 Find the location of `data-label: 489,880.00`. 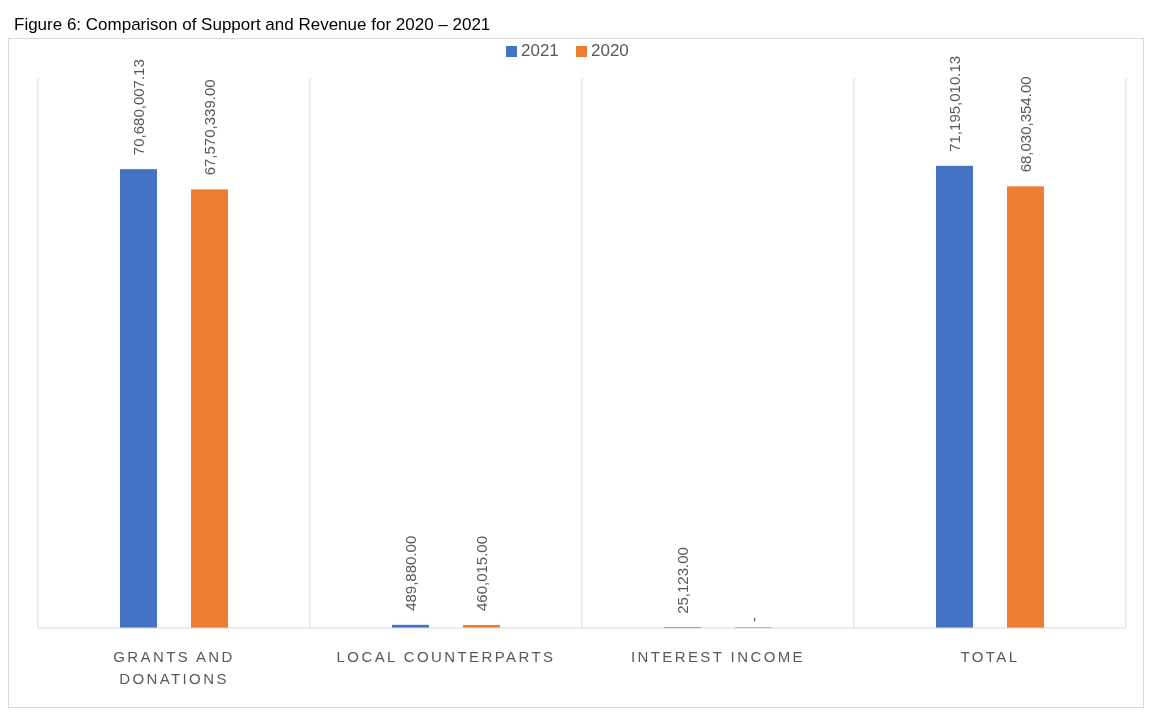

data-label: 489,880.00 is located at coordinates (410, 573).